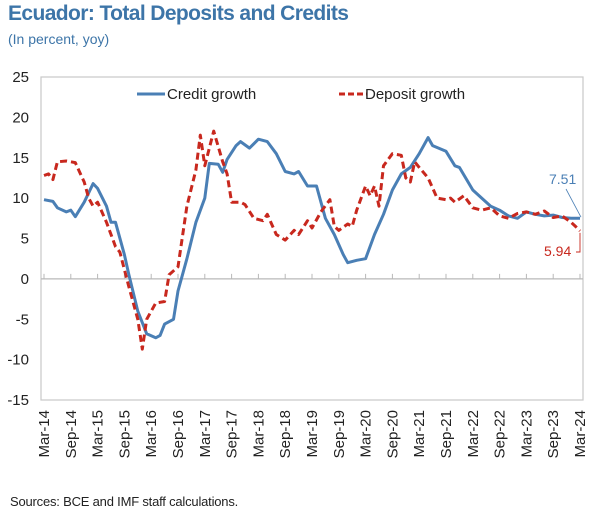 The height and width of the screenshot is (524, 611). I want to click on source-note: Sources: BCE and IMF staff calculations., so click(124, 501).